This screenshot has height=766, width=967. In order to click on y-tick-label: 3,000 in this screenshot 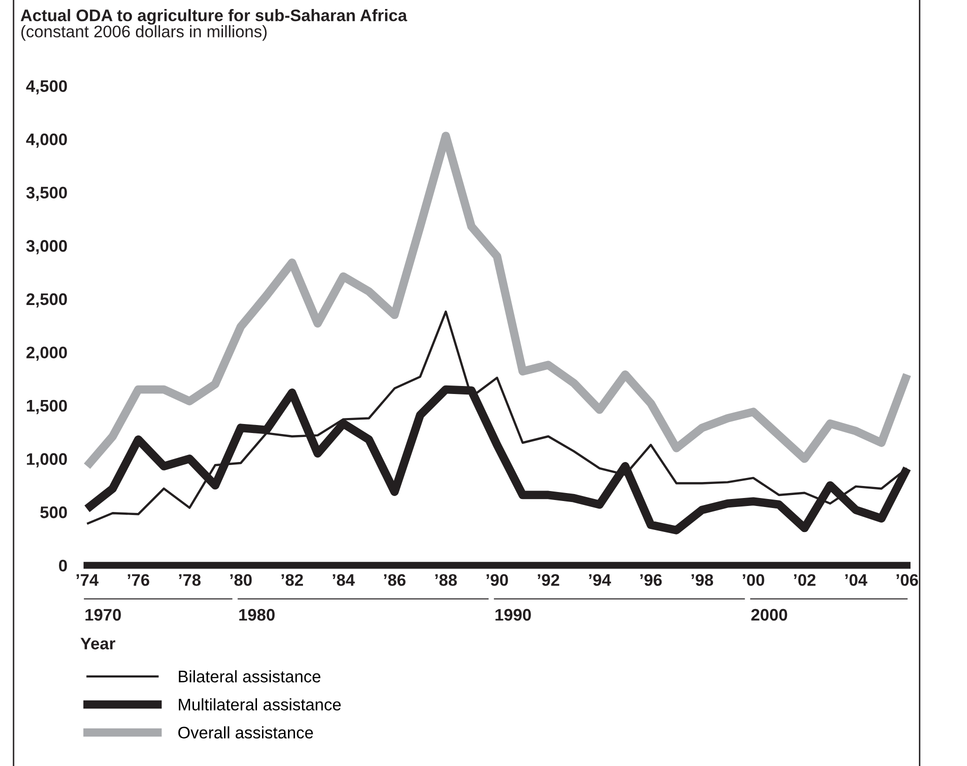, I will do `click(46, 247)`.